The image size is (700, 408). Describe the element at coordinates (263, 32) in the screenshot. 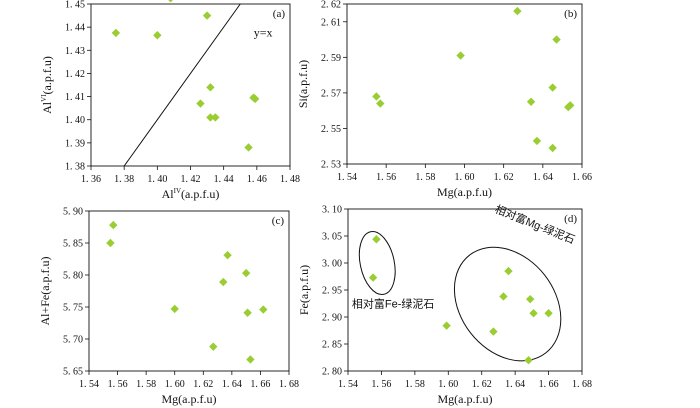

I see `y-equals-x-label: y=x` at that location.